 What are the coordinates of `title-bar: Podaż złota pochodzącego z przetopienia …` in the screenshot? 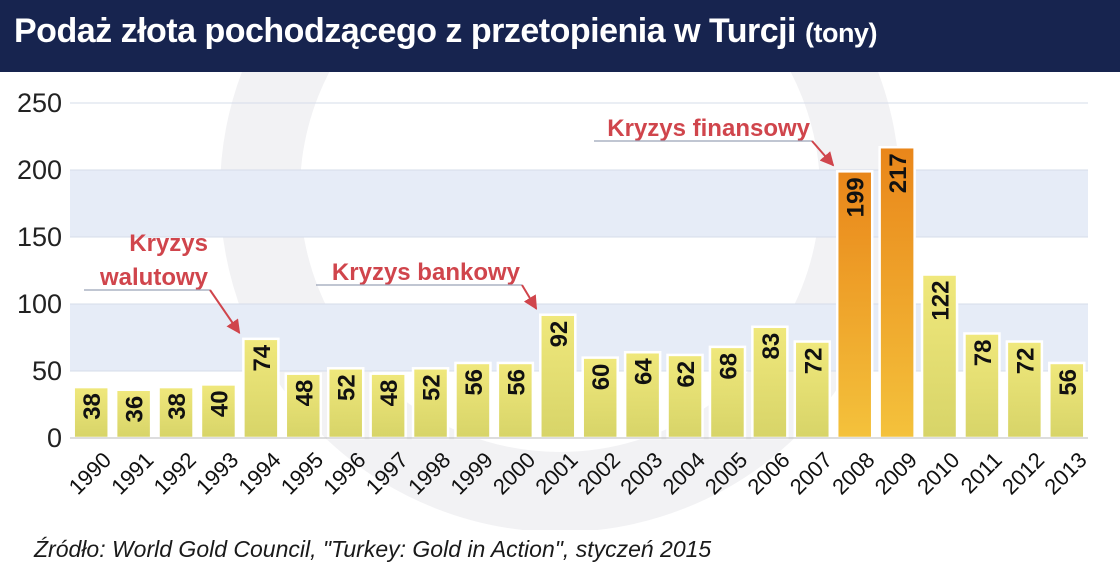 It's located at (560, 36).